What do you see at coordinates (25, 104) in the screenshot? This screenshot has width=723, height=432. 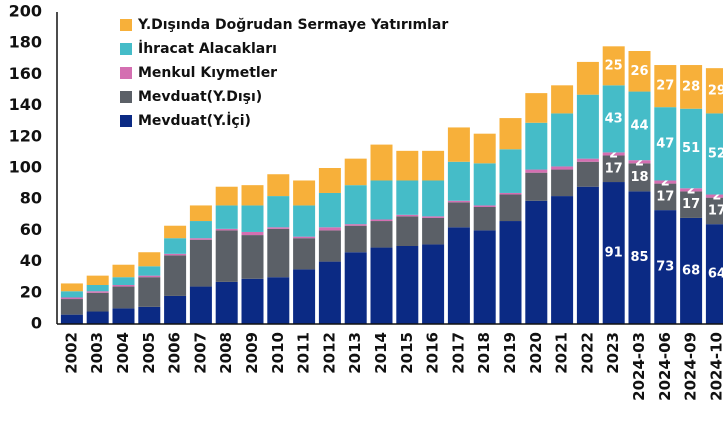 I see `y-tick-label: 140` at bounding box center [25, 104].